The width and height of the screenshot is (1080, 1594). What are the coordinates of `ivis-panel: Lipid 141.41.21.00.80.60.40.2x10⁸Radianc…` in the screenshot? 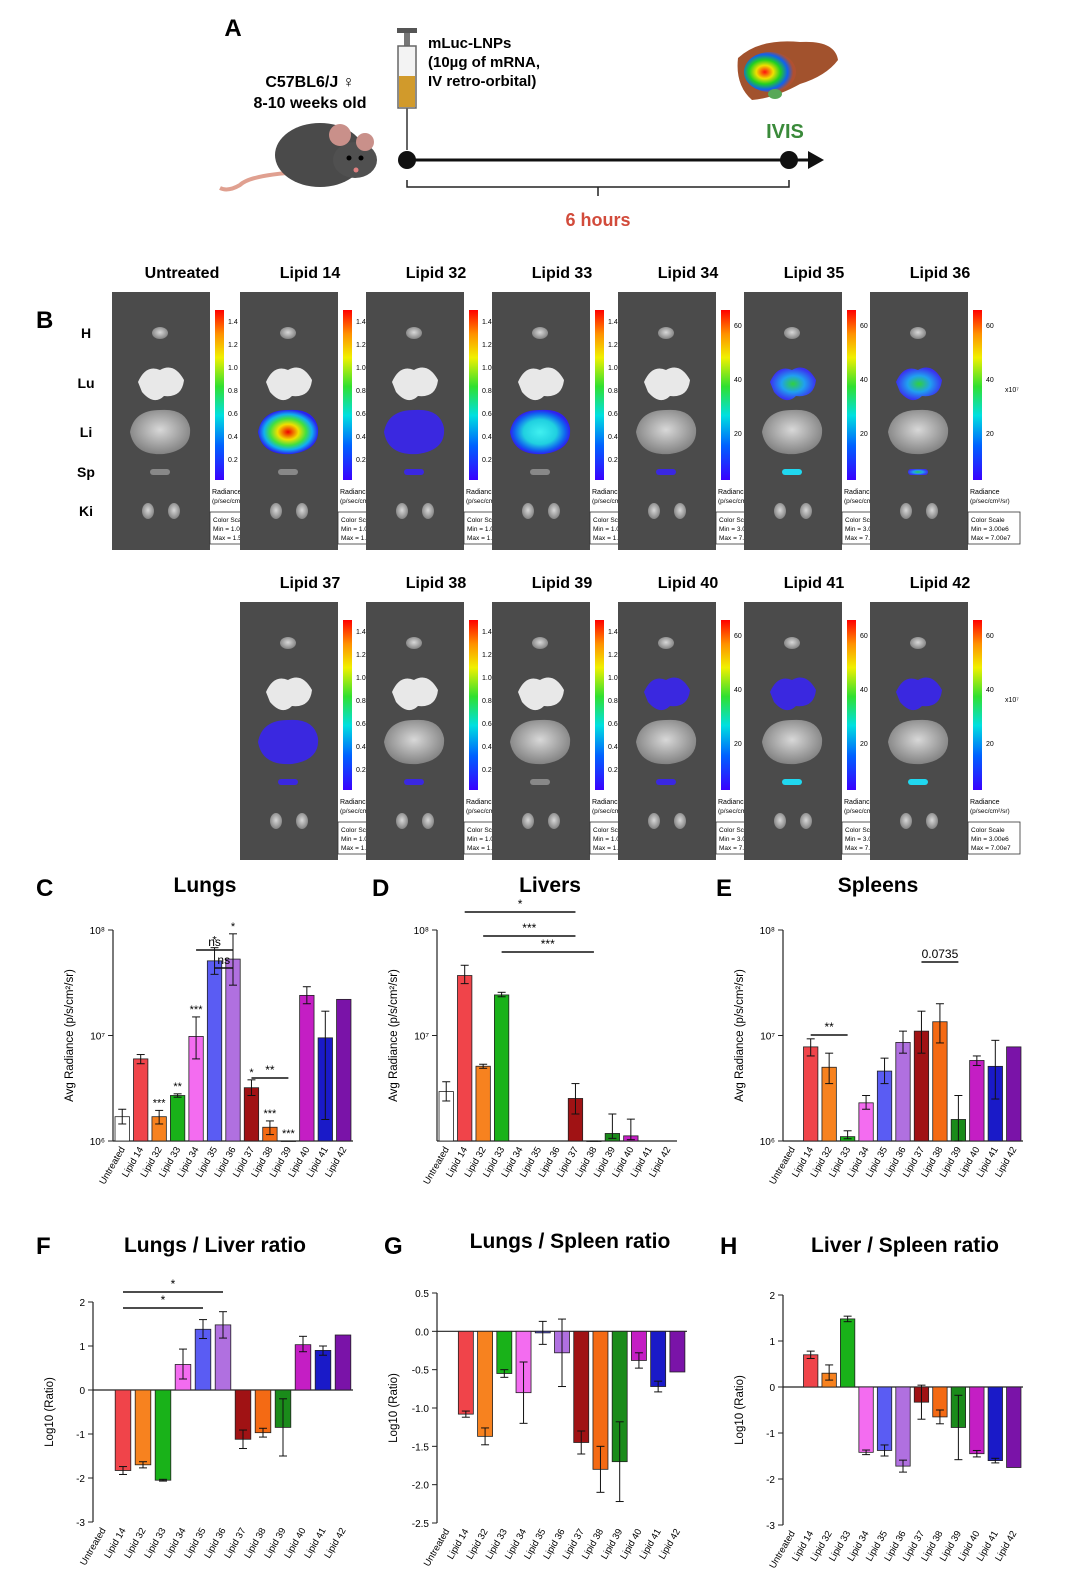 It's located at (315, 407).